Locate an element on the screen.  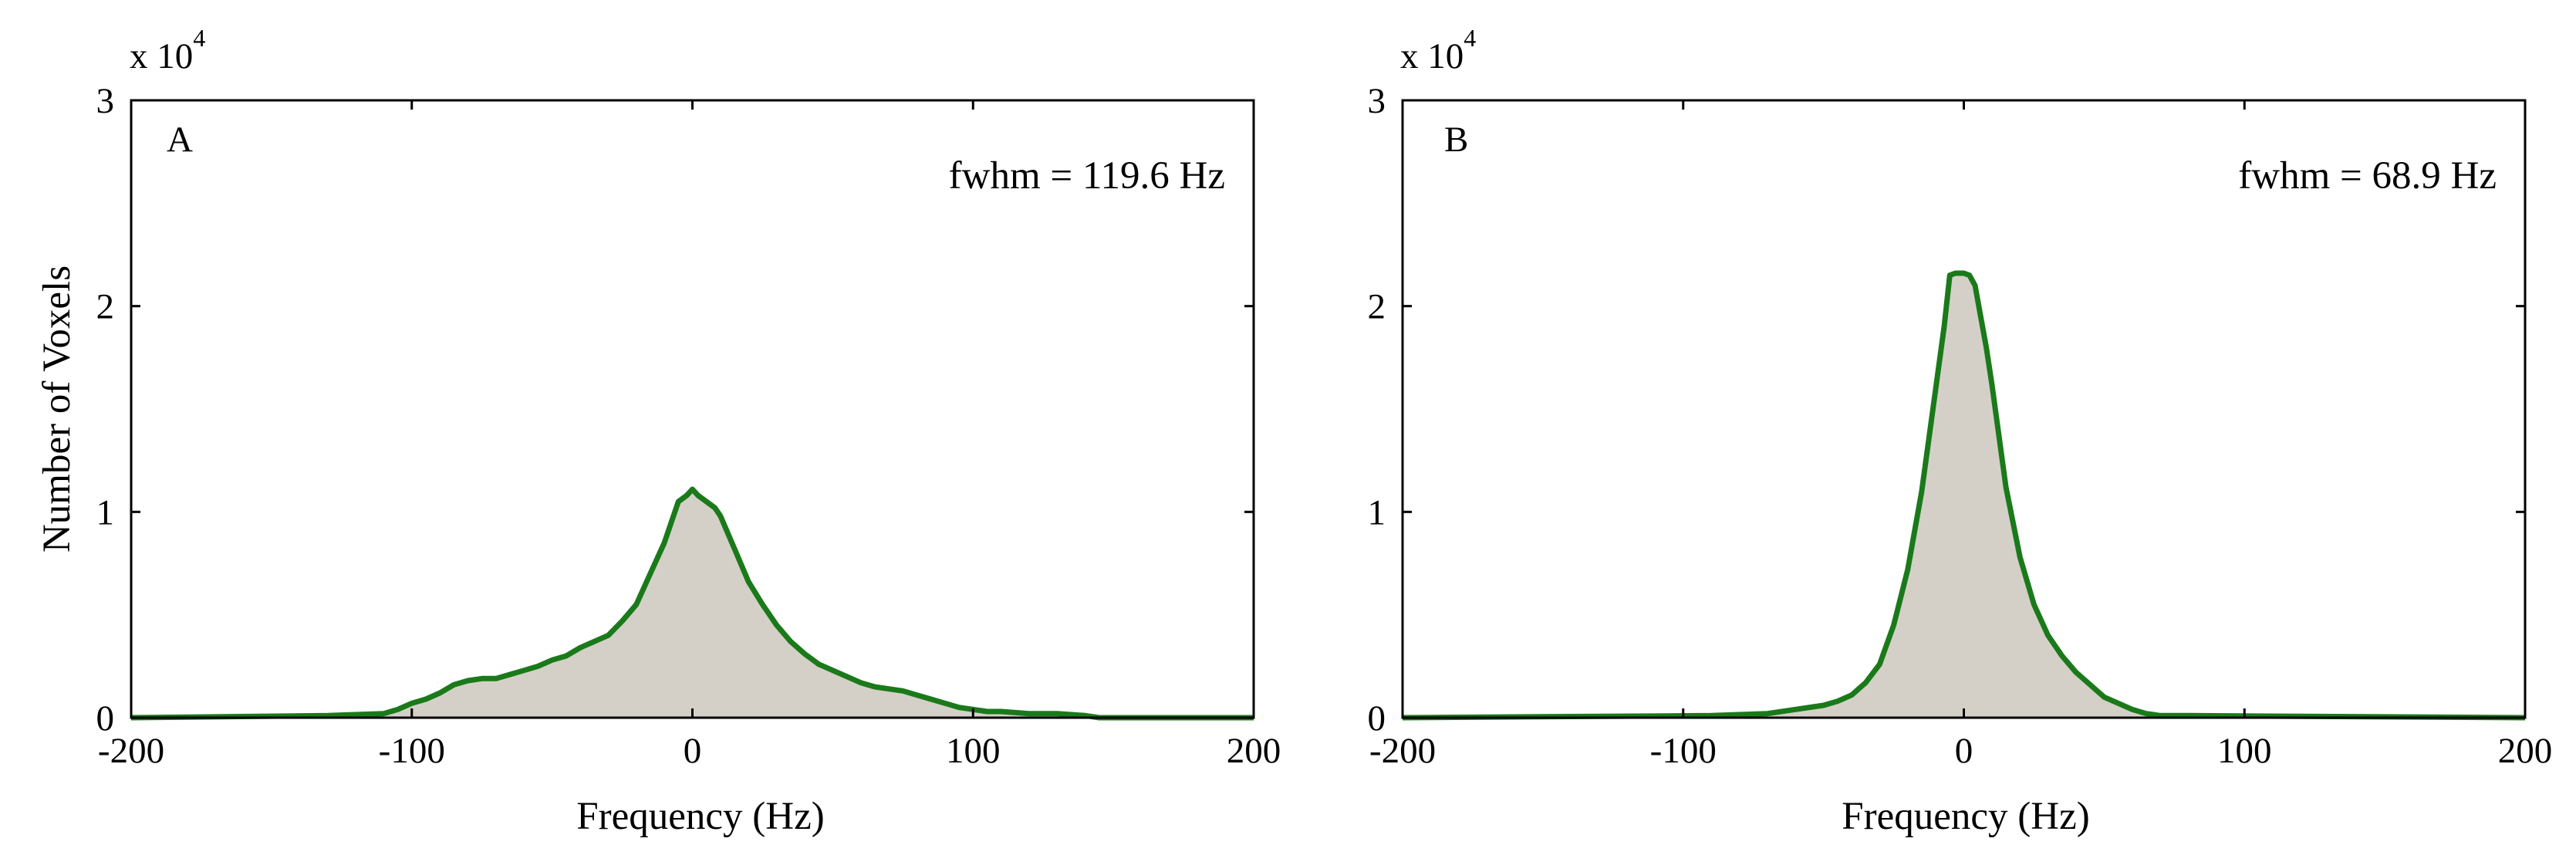
panel-b-x-tick-label: 100 is located at coordinates (2244, 751).